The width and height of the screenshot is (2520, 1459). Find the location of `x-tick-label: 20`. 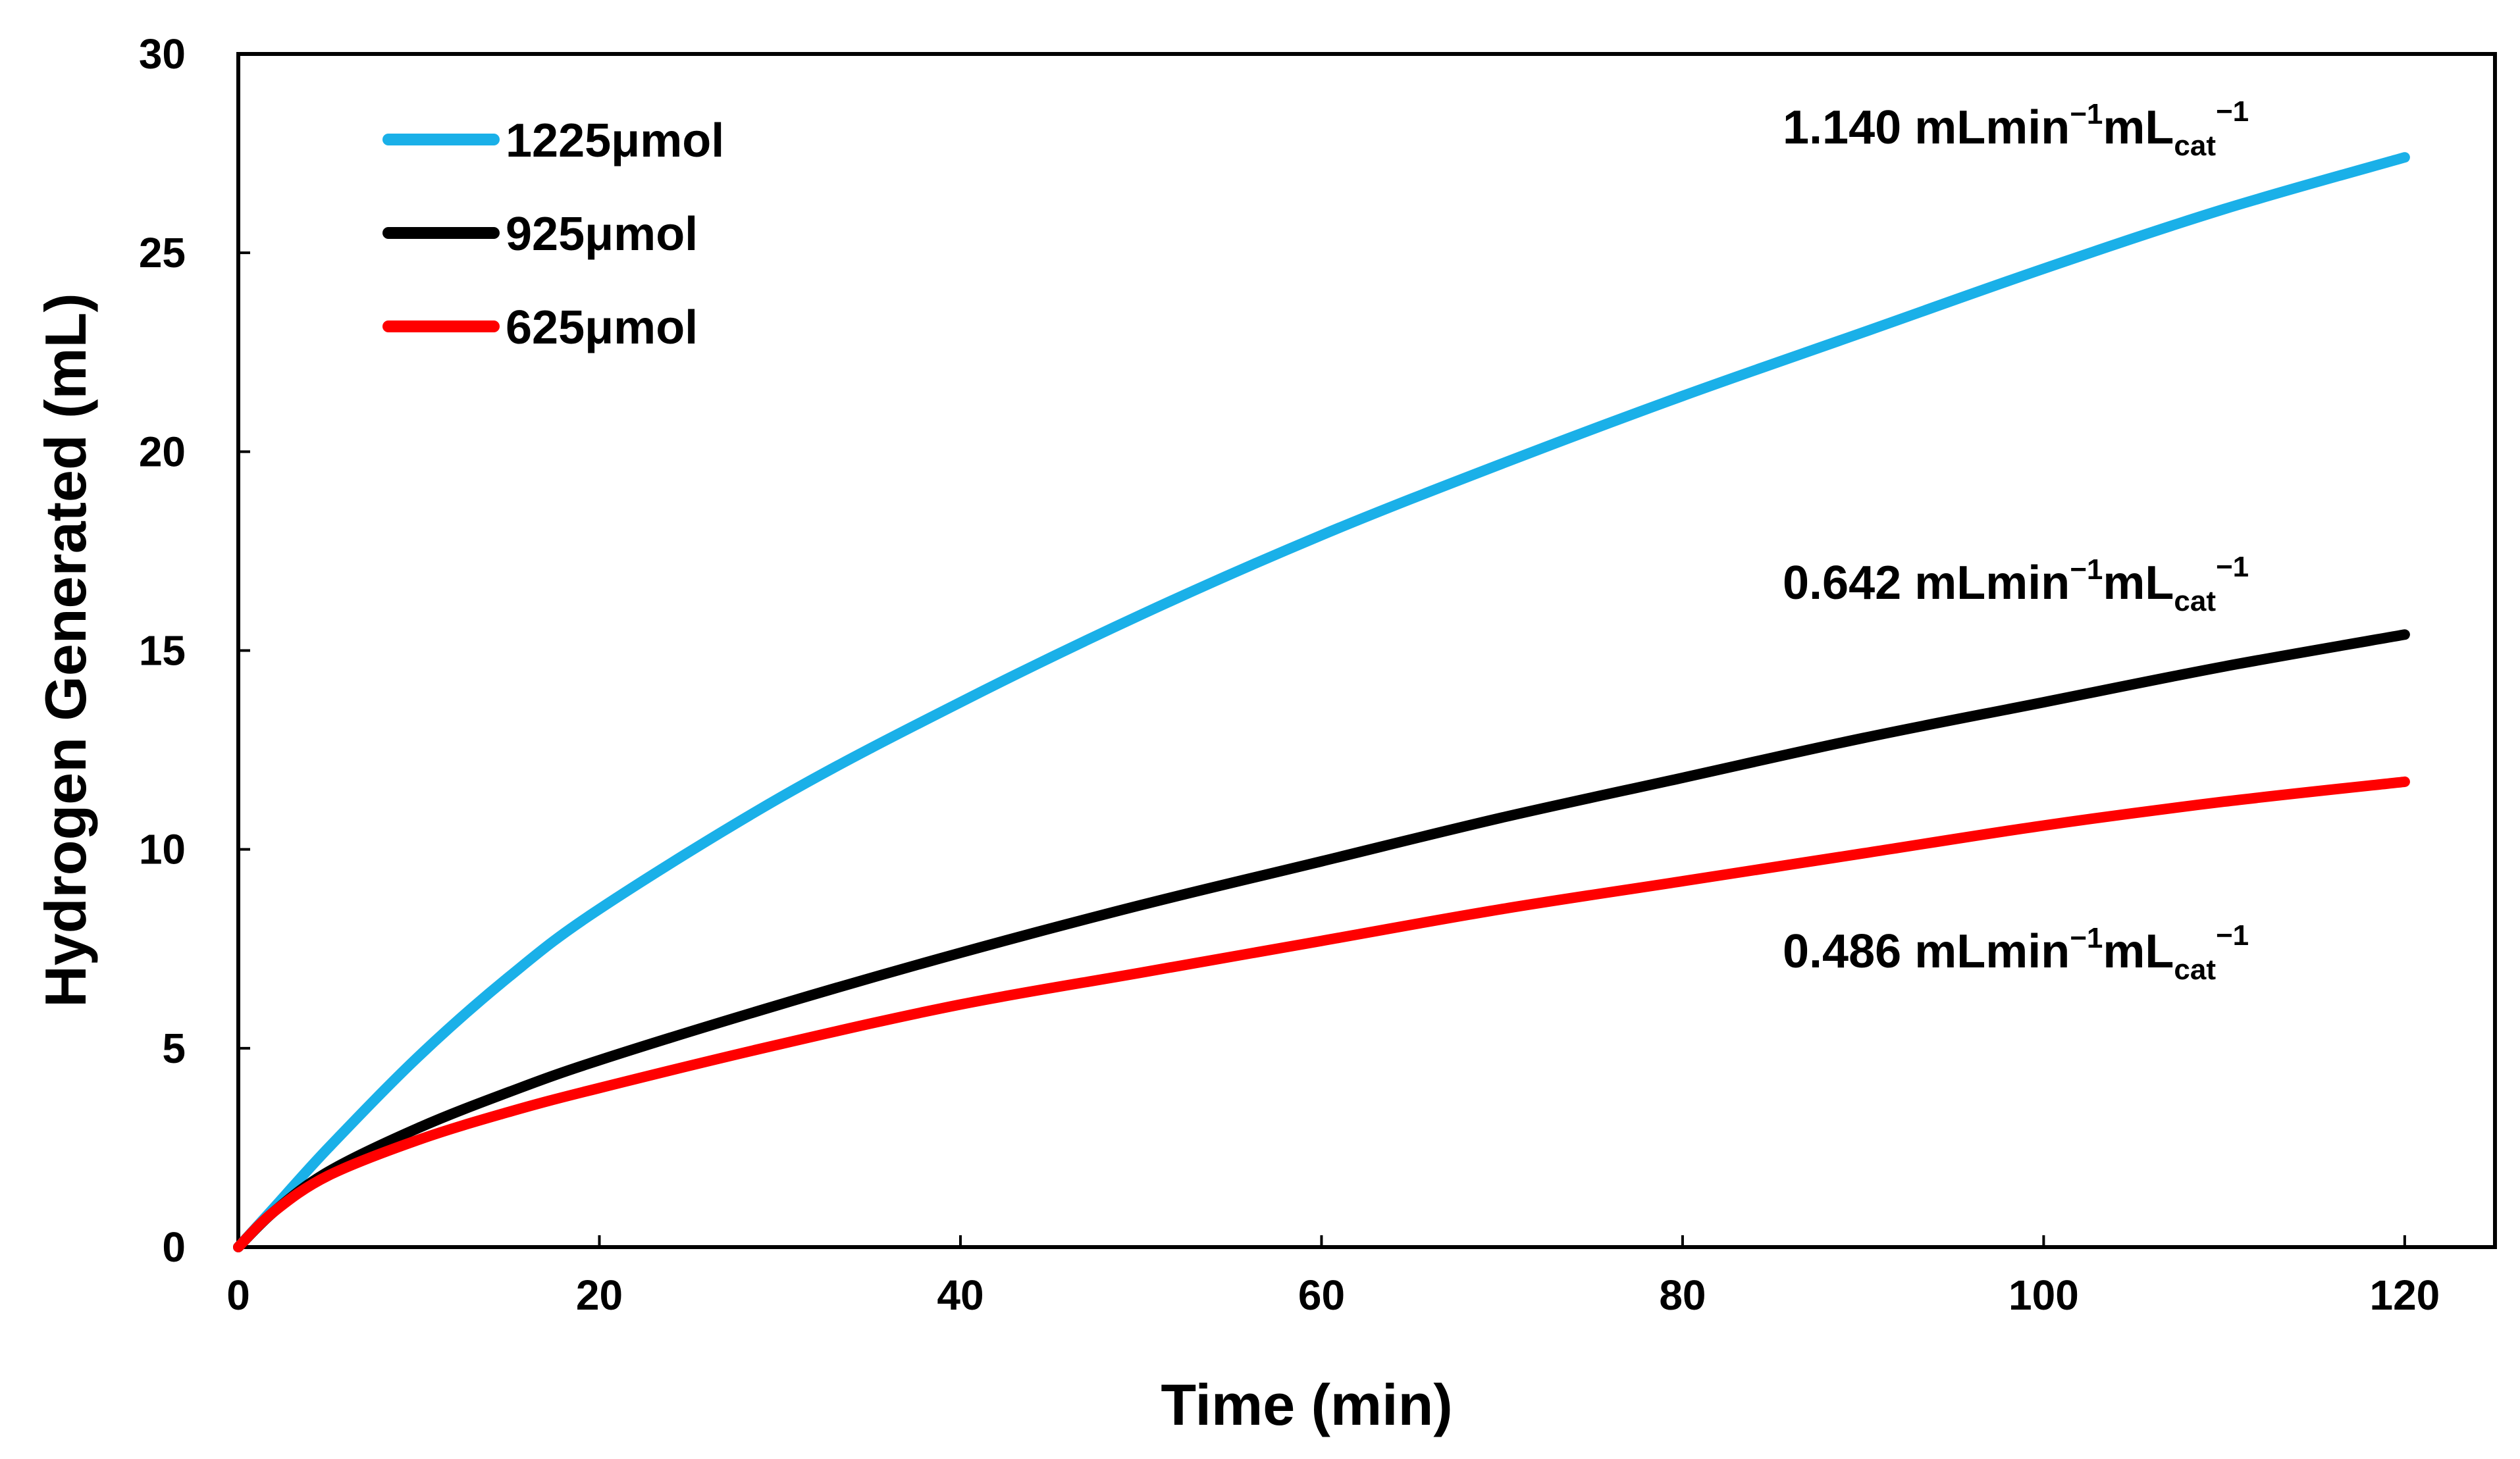

x-tick-label: 20 is located at coordinates (599, 1295).